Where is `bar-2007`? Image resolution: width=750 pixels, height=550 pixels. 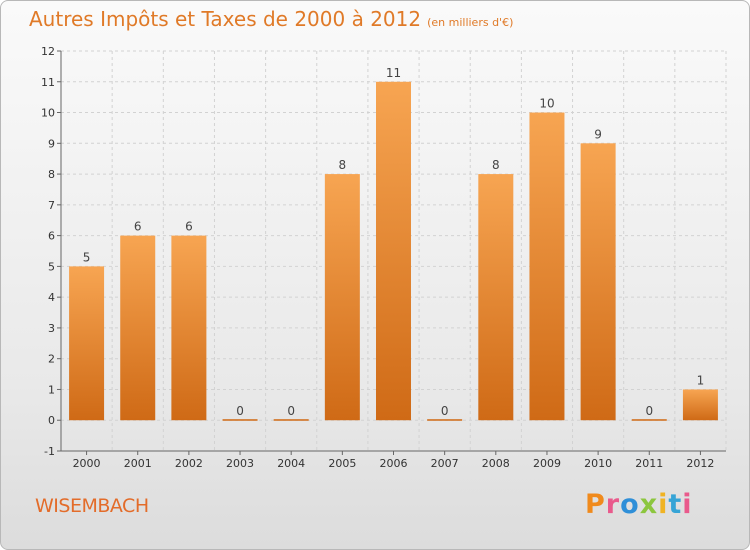 bar-2007 is located at coordinates (445, 420).